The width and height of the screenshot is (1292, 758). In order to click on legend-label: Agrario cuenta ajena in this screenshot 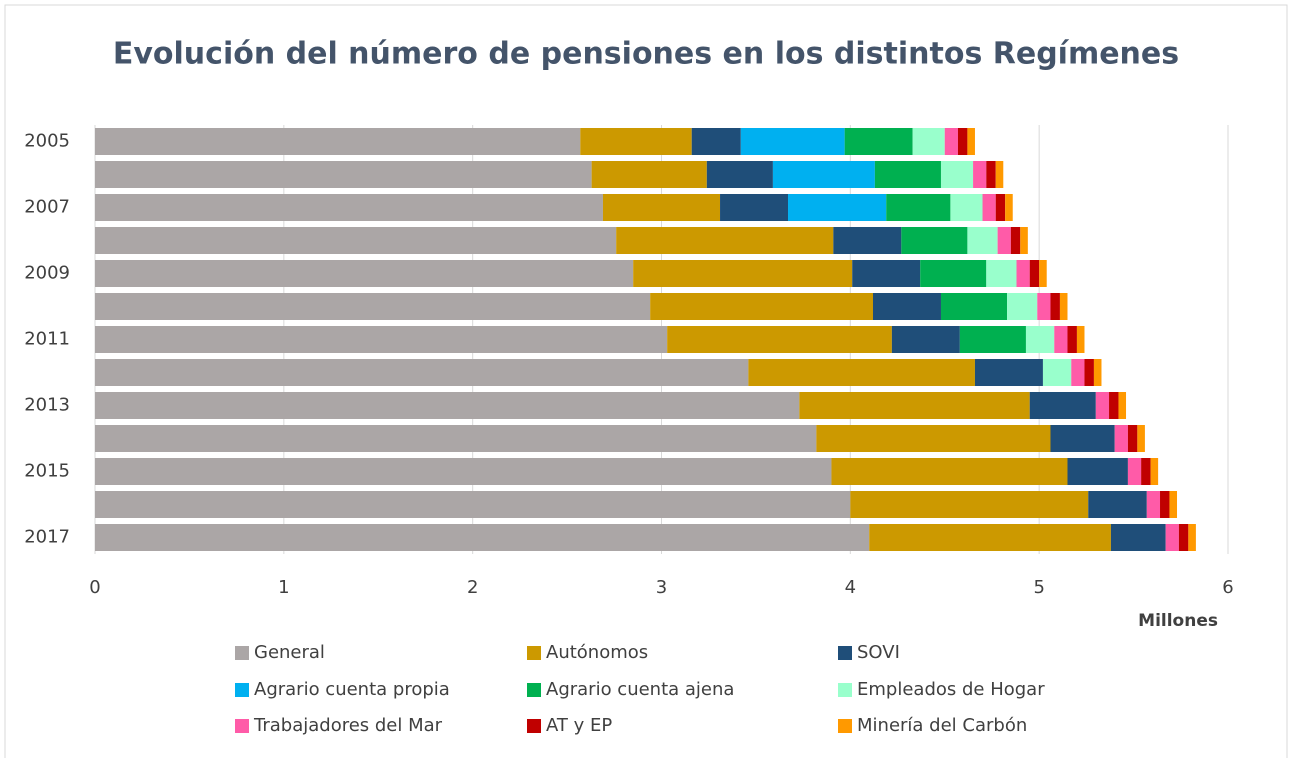, I will do `click(640, 689)`.